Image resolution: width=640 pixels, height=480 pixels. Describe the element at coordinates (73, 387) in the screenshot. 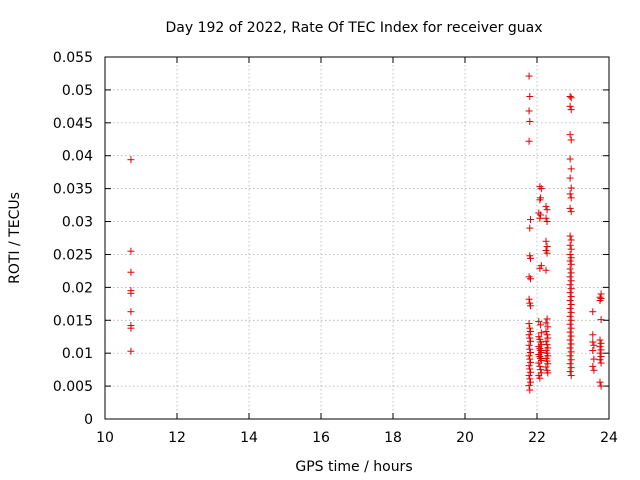

I see `y-tick-label: 0.005` at that location.